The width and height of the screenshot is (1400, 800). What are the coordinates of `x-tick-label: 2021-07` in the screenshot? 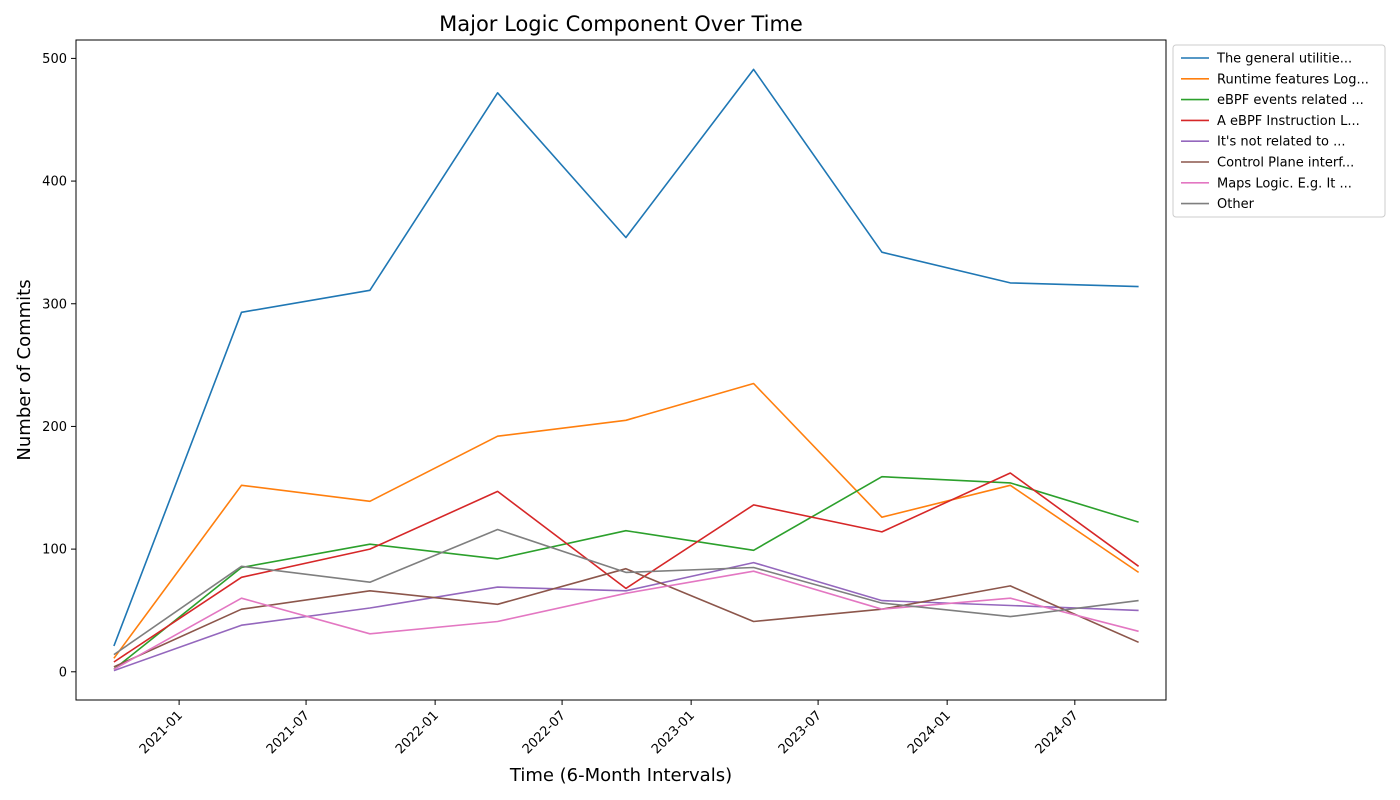 It's located at (288, 732).